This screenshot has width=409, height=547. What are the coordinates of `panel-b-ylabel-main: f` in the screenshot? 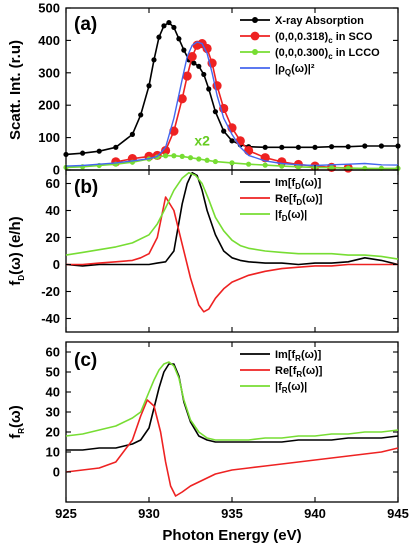 It's located at (15, 283).